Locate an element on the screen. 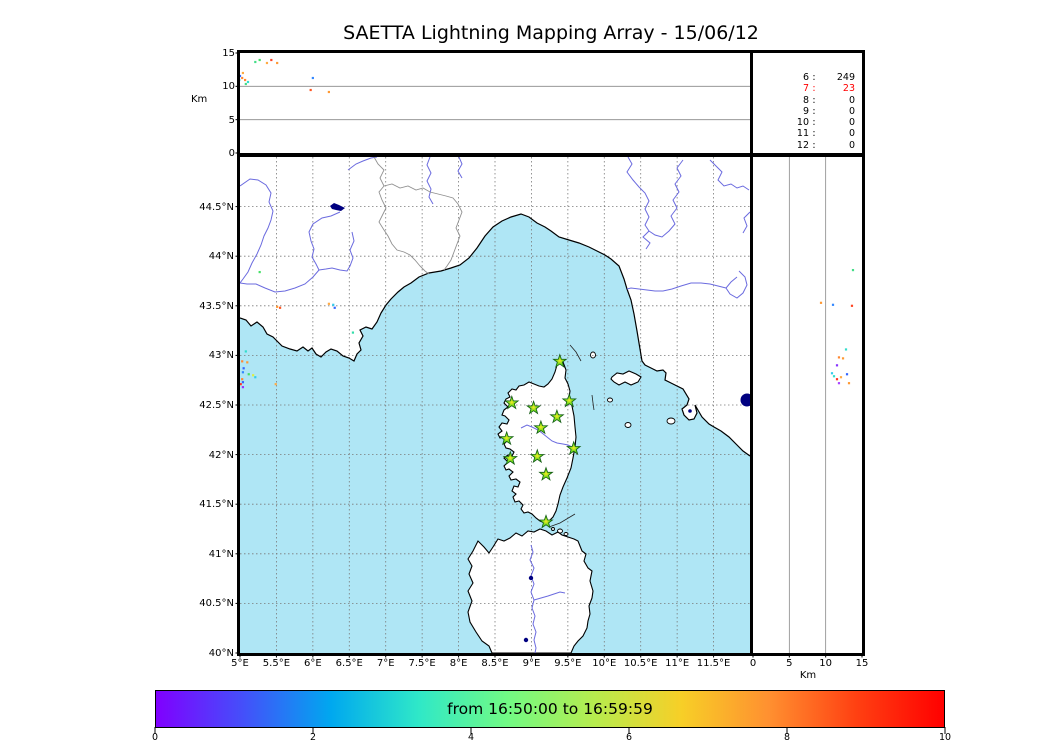 Image resolution: width=1050 pixels, height=750 pixels. latitude-tick-label: 43°N is located at coordinates (221, 356).